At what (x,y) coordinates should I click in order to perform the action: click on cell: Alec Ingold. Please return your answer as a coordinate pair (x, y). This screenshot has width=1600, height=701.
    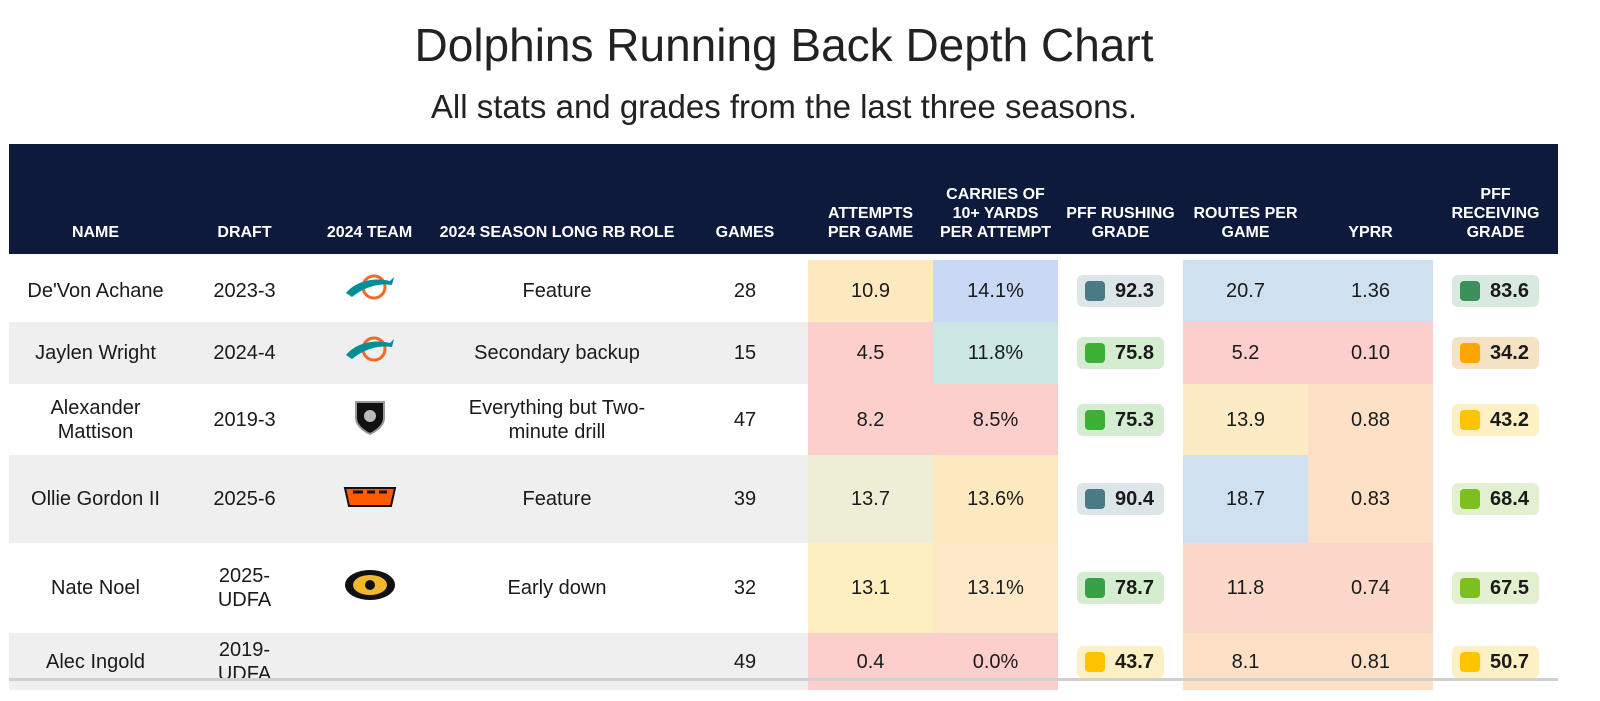
    Looking at the image, I should click on (95, 661).